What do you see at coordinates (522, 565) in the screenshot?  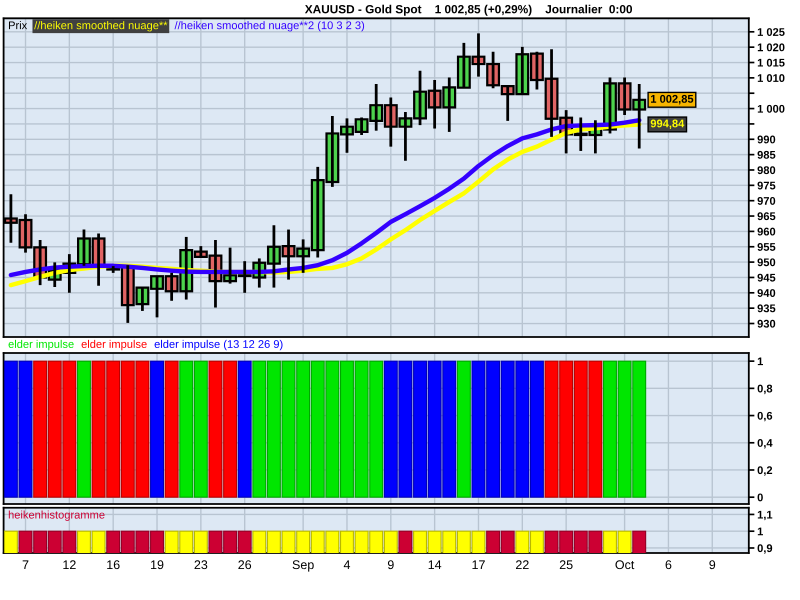 I see `x-tick-label: 22` at bounding box center [522, 565].